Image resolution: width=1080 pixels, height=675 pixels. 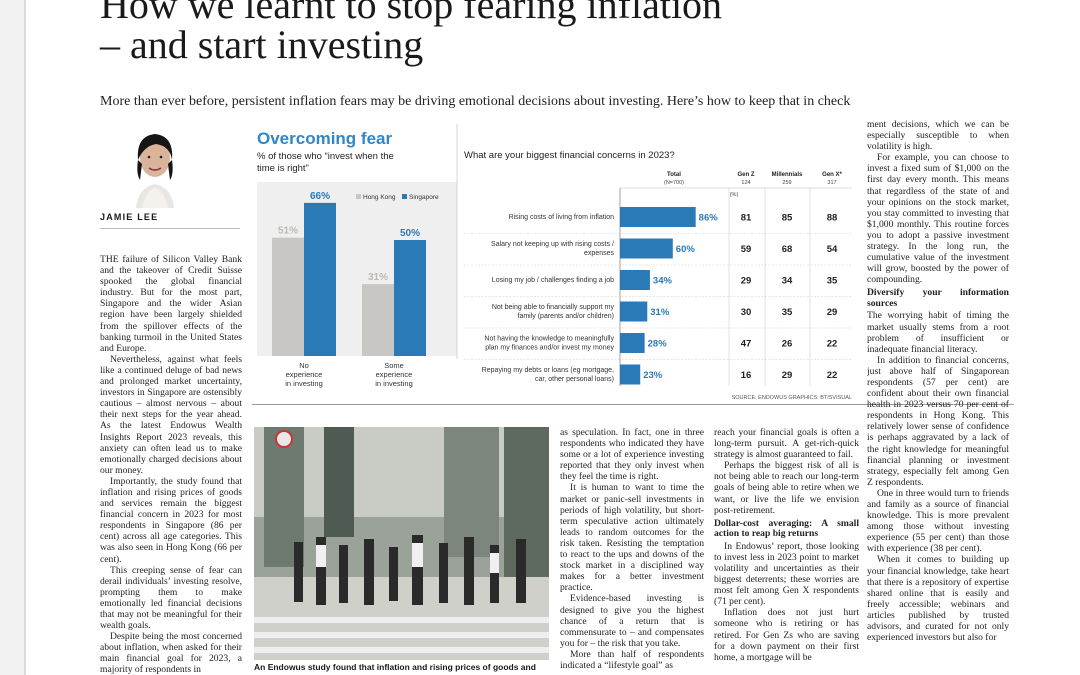 What do you see at coordinates (262, 44) in the screenshot?
I see `headline-line-2: – and start investing` at bounding box center [262, 44].